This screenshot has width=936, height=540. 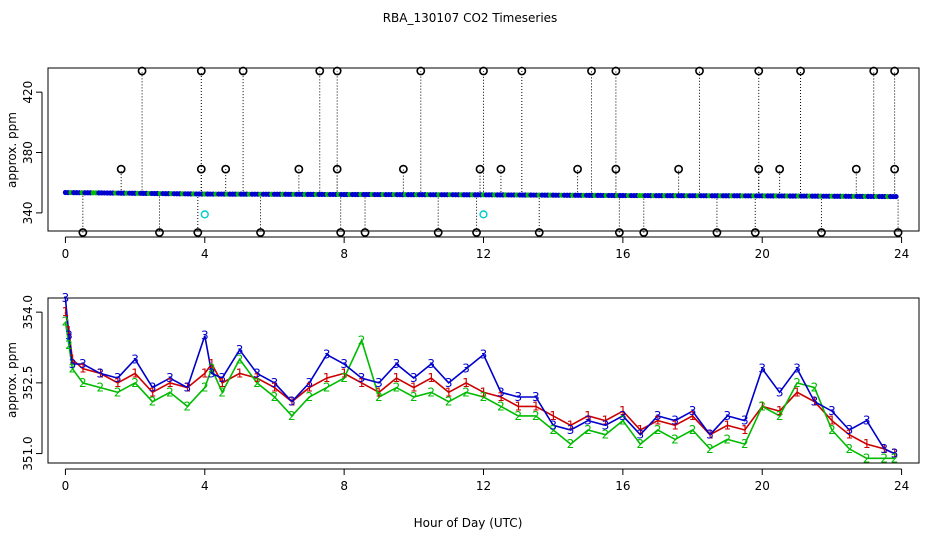 What do you see at coordinates (901, 486) in the screenshot?
I see `bottom-x-tick-label: 24` at bounding box center [901, 486].